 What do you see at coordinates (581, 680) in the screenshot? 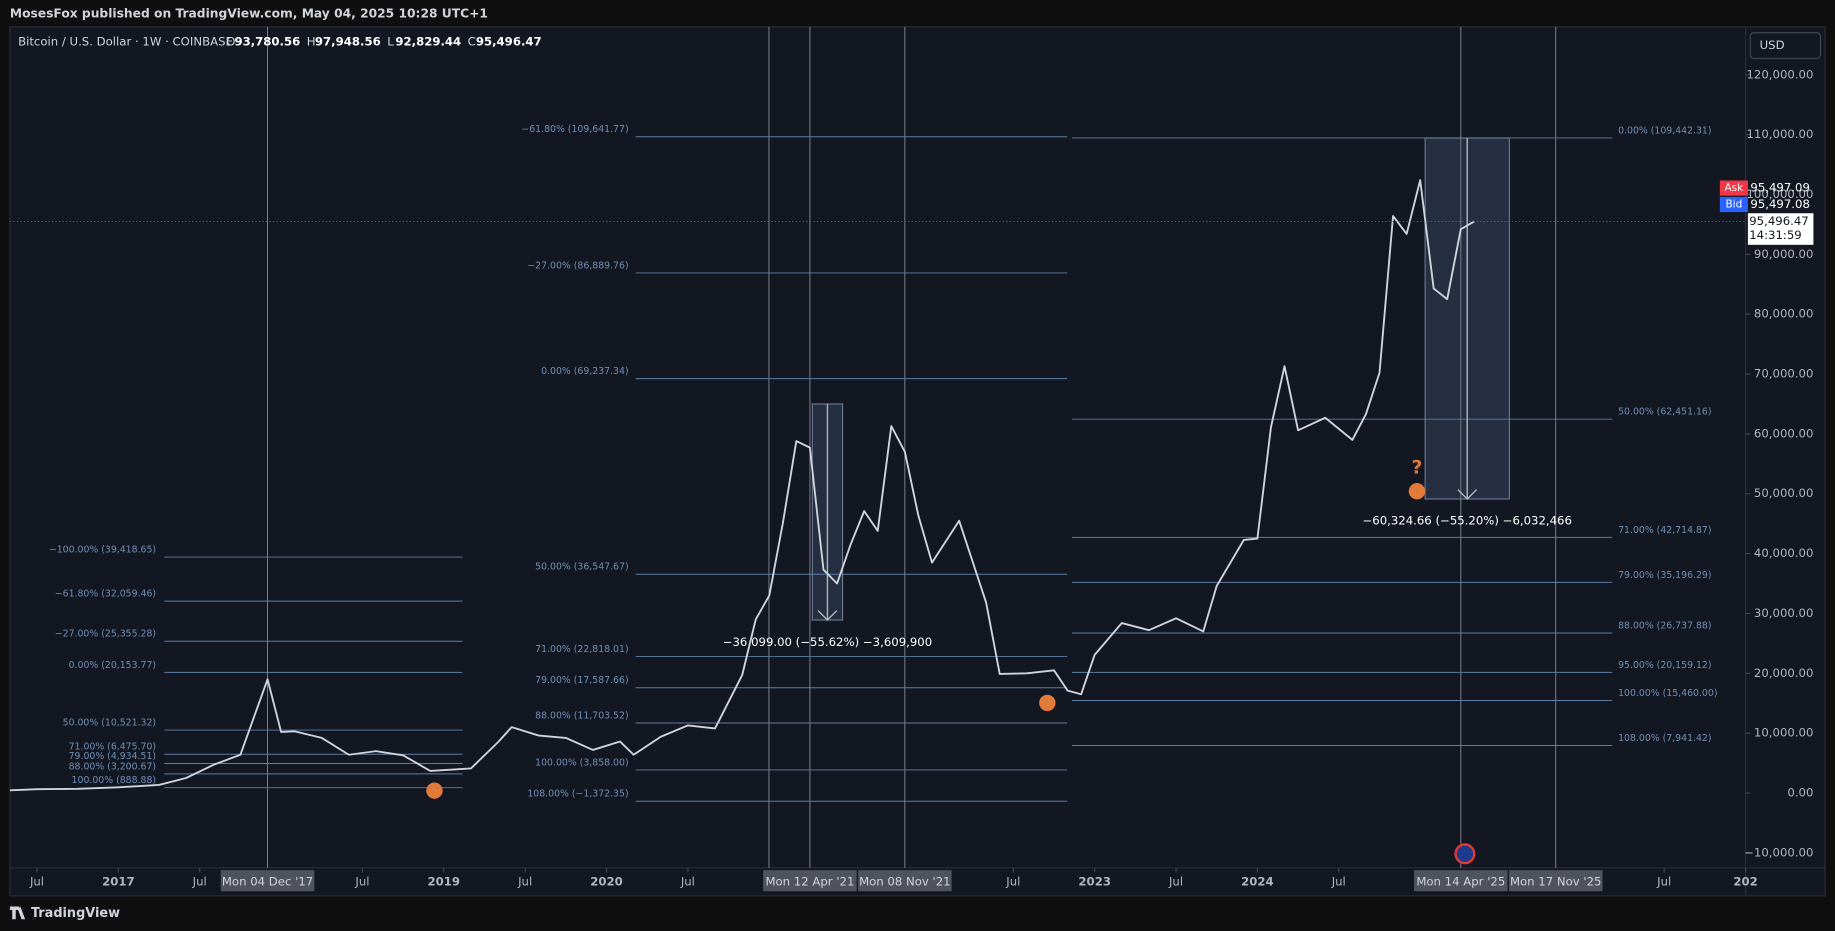
I see `fib-label: 79.00% (17,587.66)` at bounding box center [581, 680].